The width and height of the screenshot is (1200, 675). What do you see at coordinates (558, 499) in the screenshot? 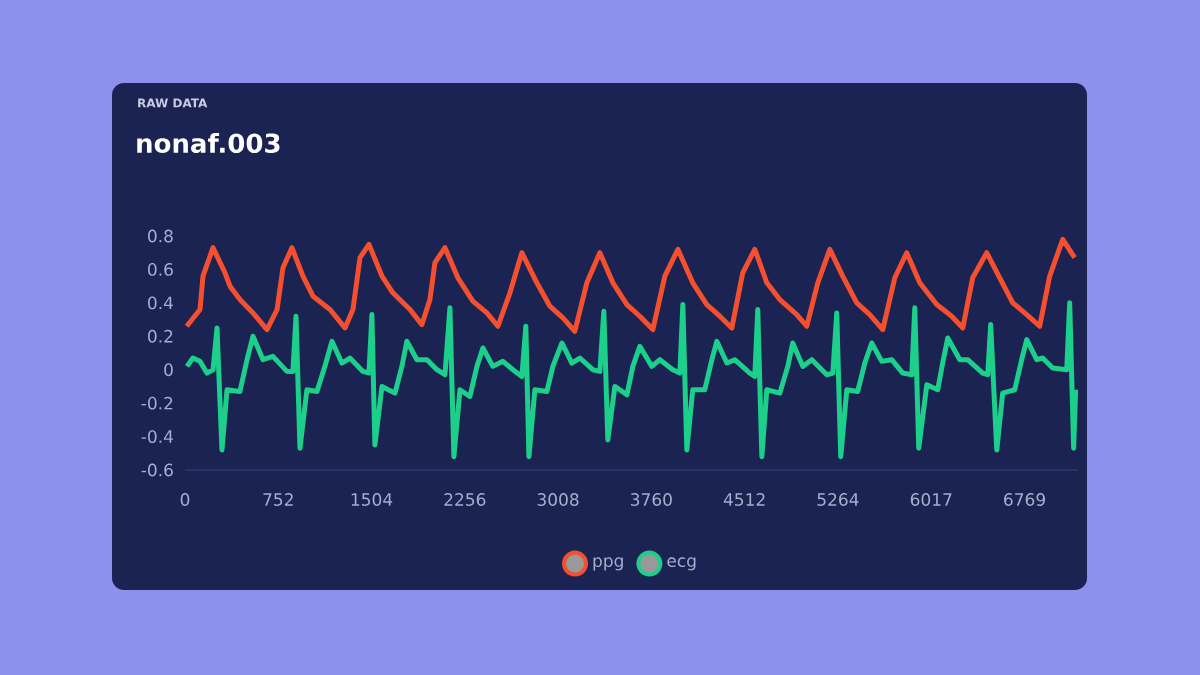
I see `x-tick-label: 3008` at bounding box center [558, 499].